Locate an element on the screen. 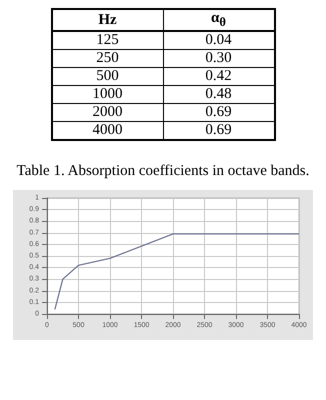 Image resolution: width=326 pixels, height=400 pixels. text: 0.30 is located at coordinates (218, 58).